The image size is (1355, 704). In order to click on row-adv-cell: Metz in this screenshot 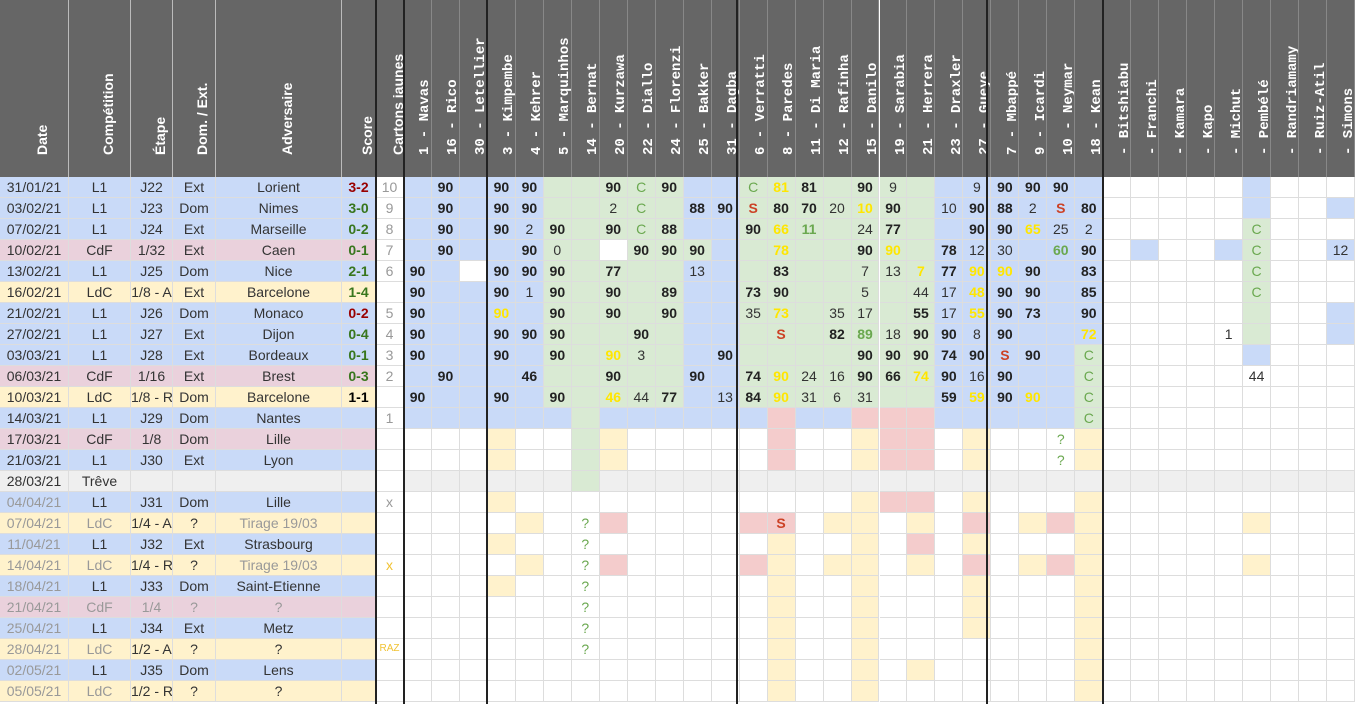, I will do `click(279, 628)`.